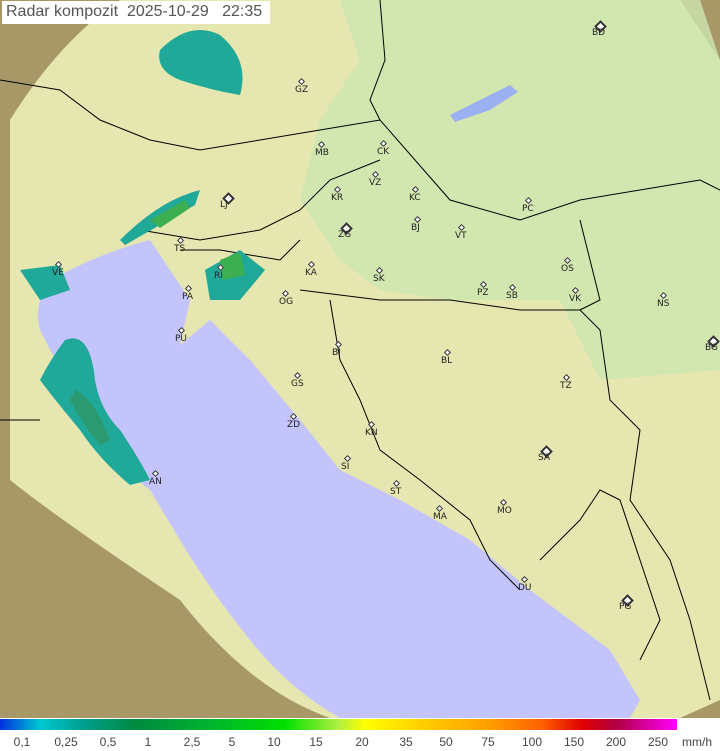 The width and height of the screenshot is (720, 751). Describe the element at coordinates (504, 511) in the screenshot. I see `city-label: MO` at that location.